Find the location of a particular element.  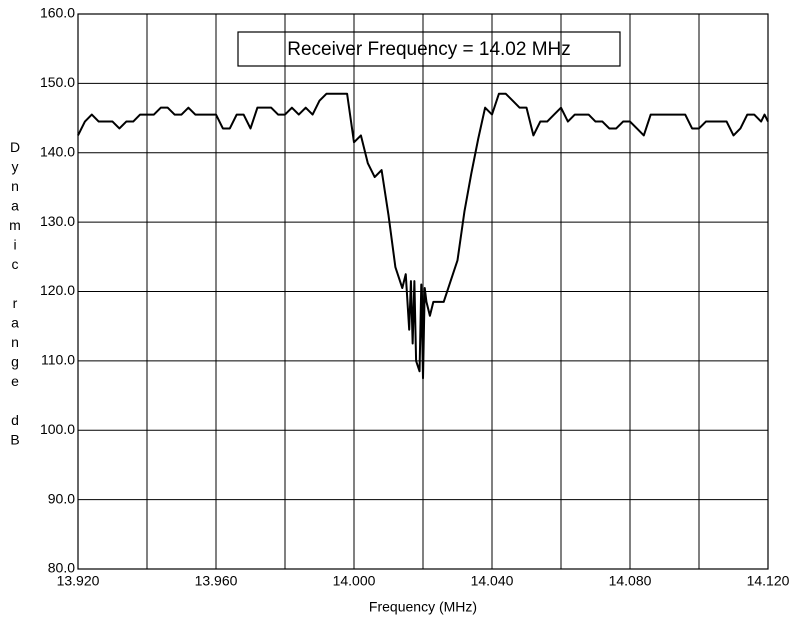

x-tick-label: 14.040 is located at coordinates (492, 581).